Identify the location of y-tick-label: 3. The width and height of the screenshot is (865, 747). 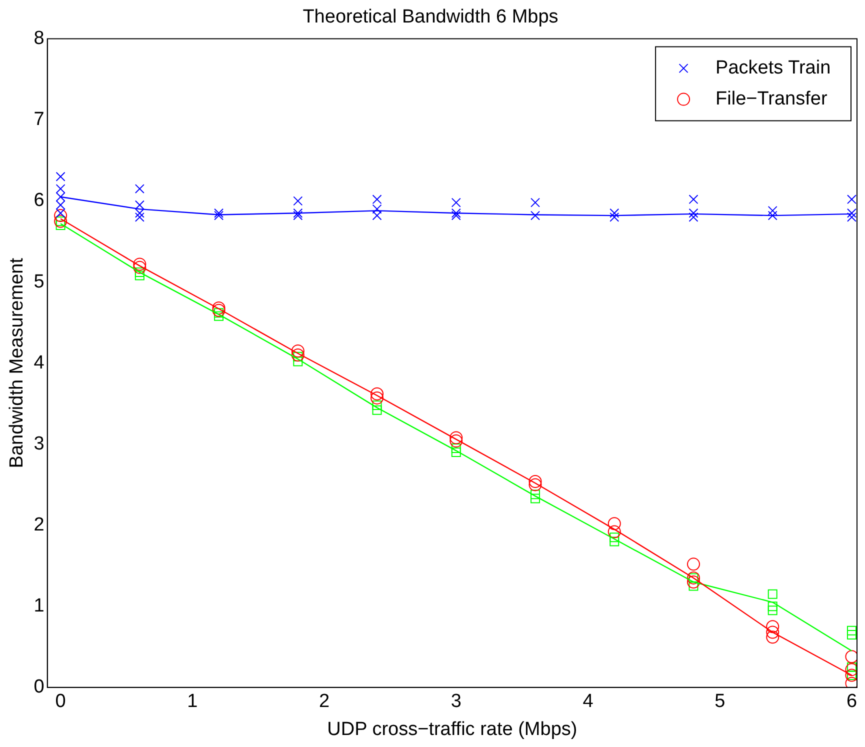
(39, 443).